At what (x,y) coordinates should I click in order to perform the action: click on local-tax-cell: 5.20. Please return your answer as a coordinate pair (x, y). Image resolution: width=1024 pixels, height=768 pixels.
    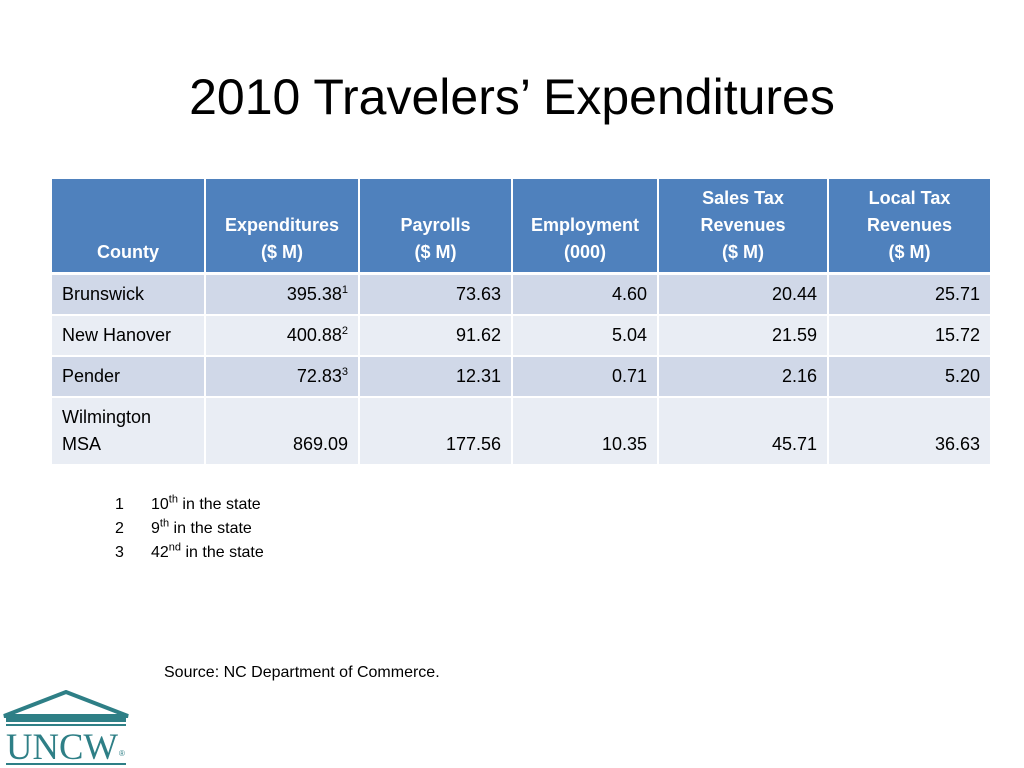
    Looking at the image, I should click on (909, 377).